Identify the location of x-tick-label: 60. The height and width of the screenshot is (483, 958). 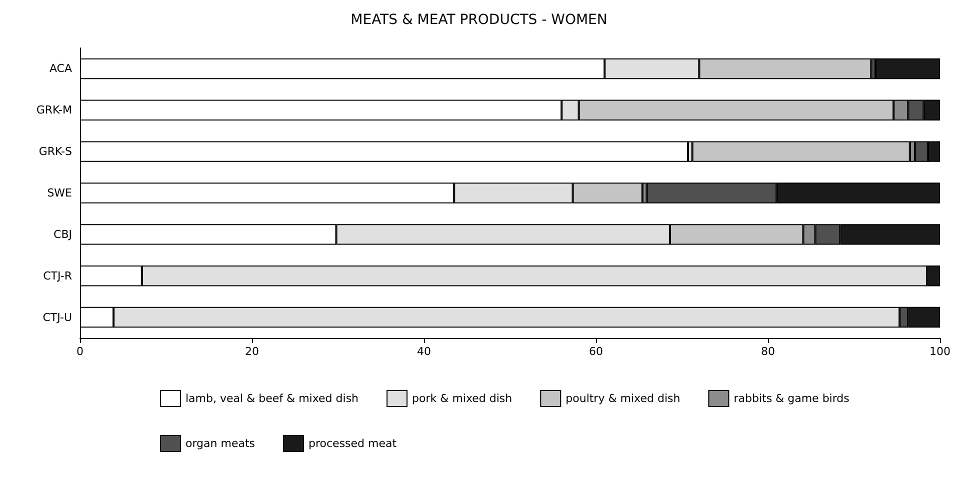
(596, 351).